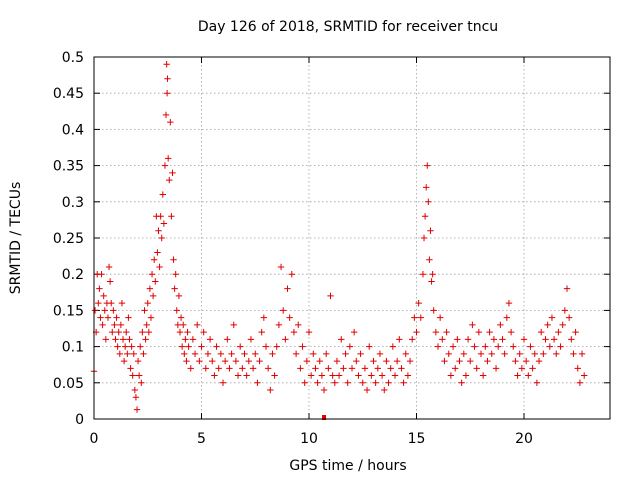 This screenshot has width=640, height=480. What do you see at coordinates (311, 439) in the screenshot?
I see `x-tick-labels: 0 5 10 15 20` at bounding box center [311, 439].